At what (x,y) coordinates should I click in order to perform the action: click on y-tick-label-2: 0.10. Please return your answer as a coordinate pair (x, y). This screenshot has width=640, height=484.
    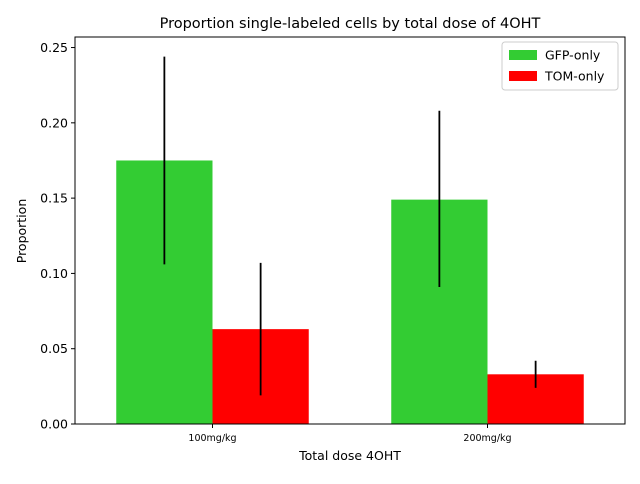
    Looking at the image, I should click on (54, 273).